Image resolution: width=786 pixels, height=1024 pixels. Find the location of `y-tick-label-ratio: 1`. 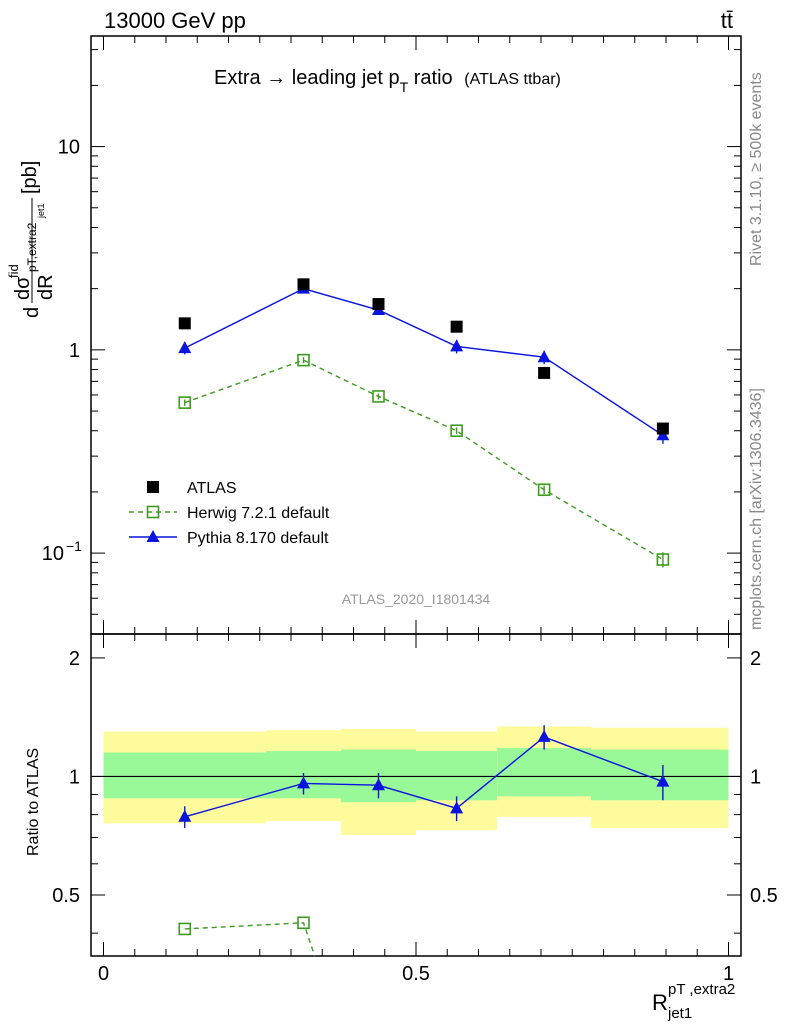

y-tick-label-ratio: 1 is located at coordinates (74, 777).